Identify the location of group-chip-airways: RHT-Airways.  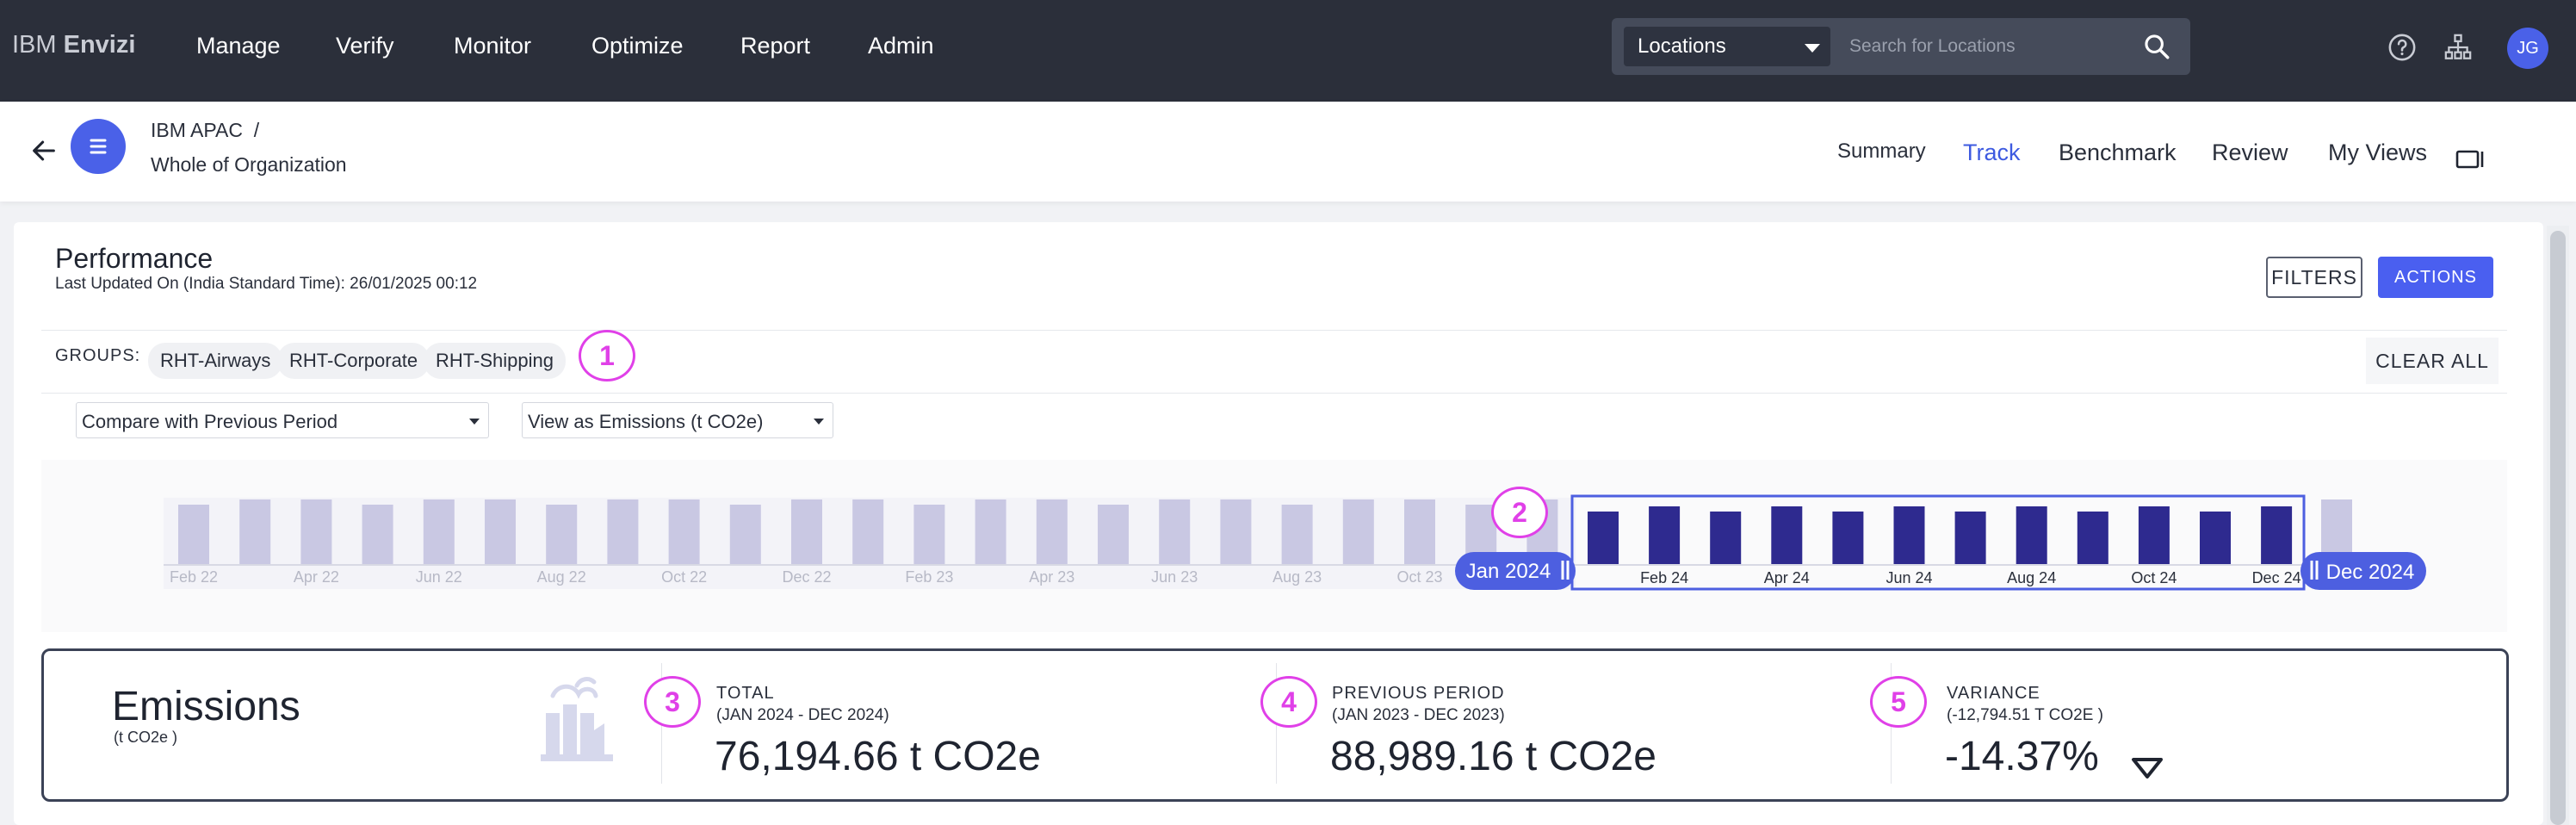
(216, 361).